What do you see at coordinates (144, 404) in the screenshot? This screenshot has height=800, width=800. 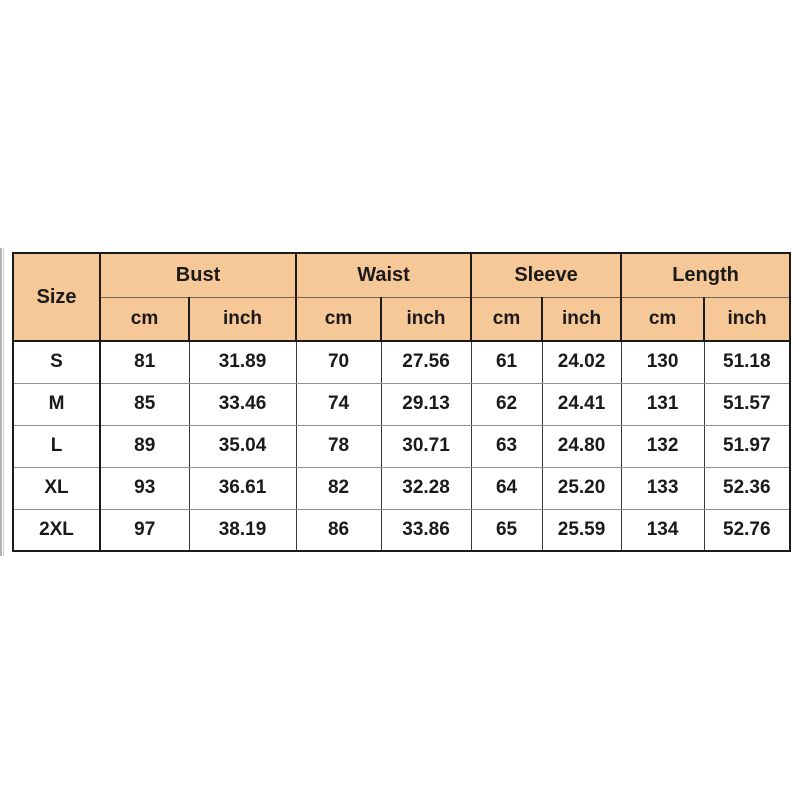 I see `cell-bust-cm: 85` at bounding box center [144, 404].